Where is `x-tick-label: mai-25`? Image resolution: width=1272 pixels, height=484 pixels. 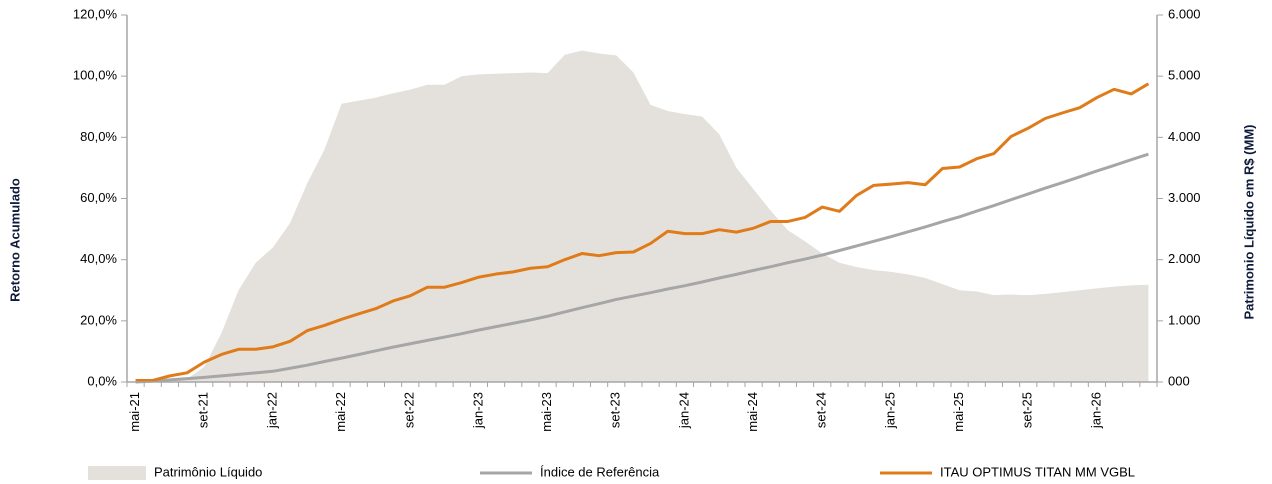 x-tick-label: mai-25 is located at coordinates (958, 412).